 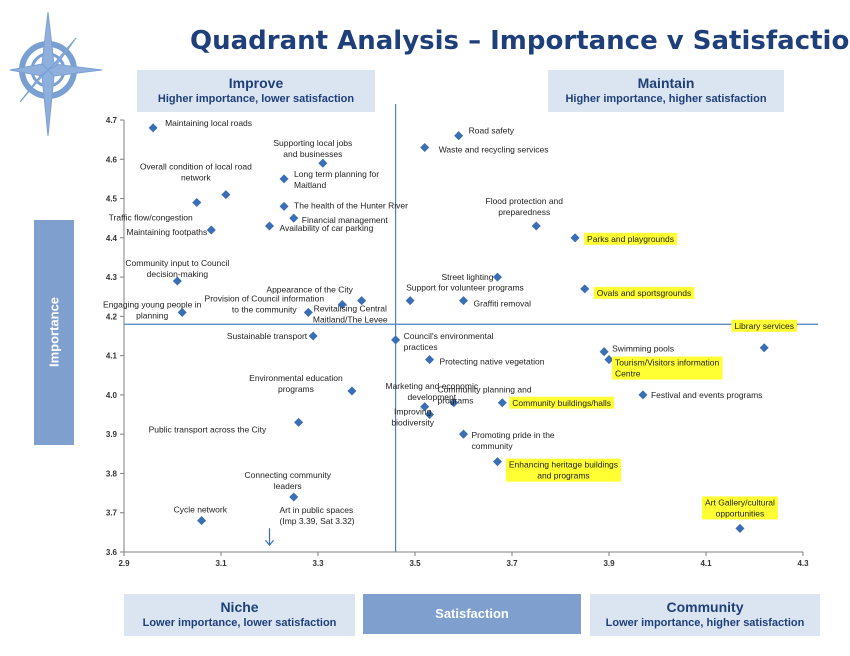 I want to click on down-arrow-icon, so click(x=269, y=543).